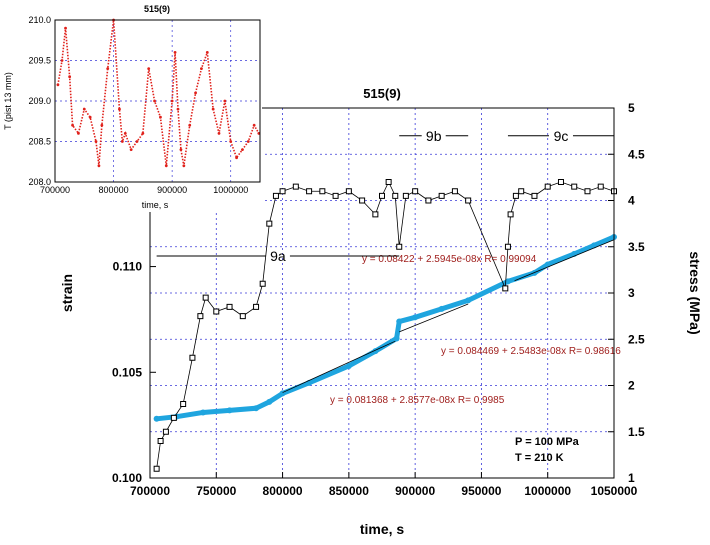  I want to click on inset-chart-title: 515(9), so click(157, 9).